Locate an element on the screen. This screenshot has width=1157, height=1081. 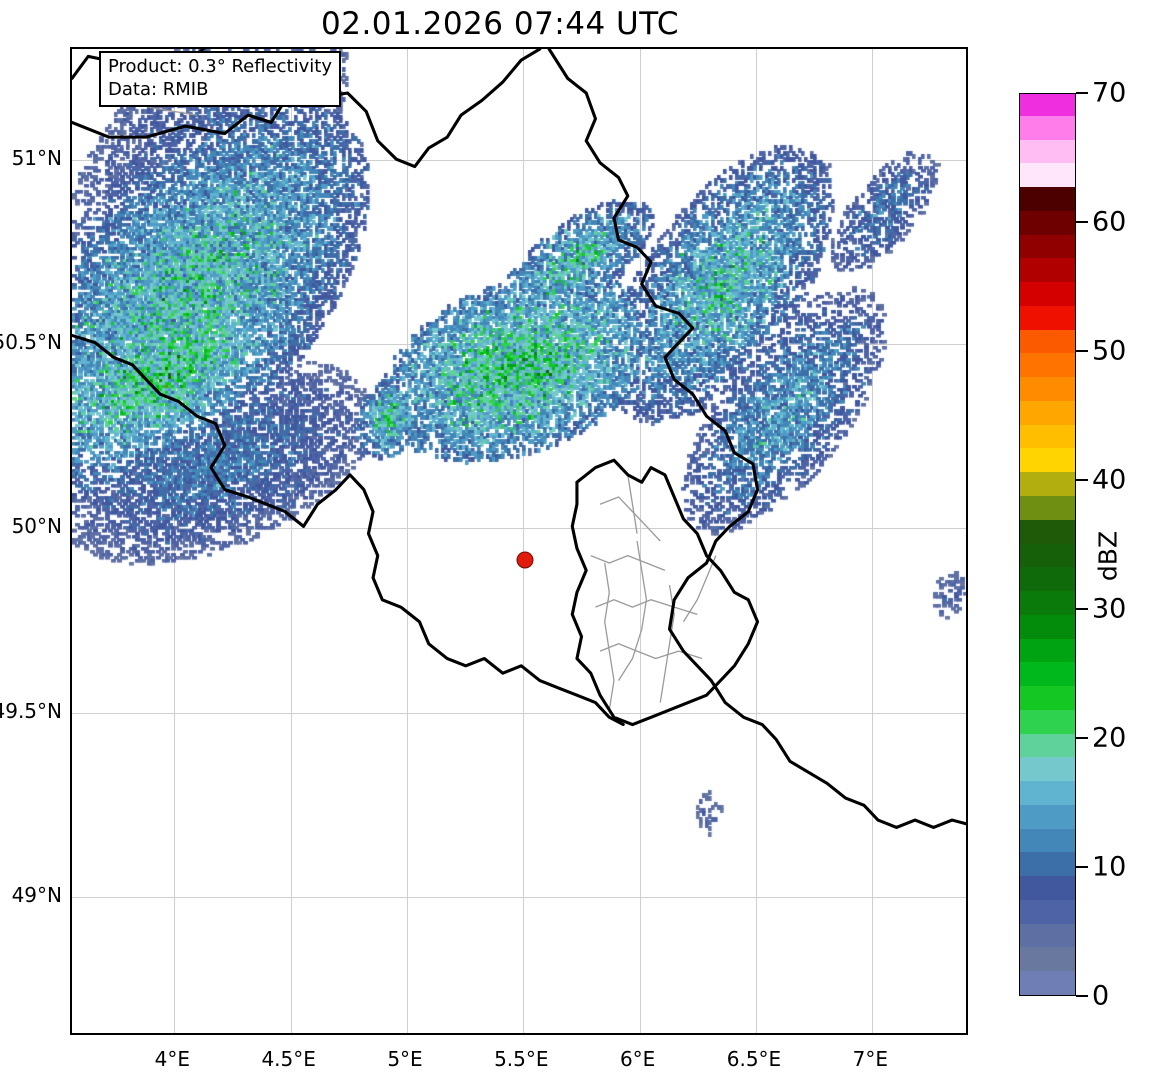
xtick-label-4: 6°E is located at coordinates (637, 1059).